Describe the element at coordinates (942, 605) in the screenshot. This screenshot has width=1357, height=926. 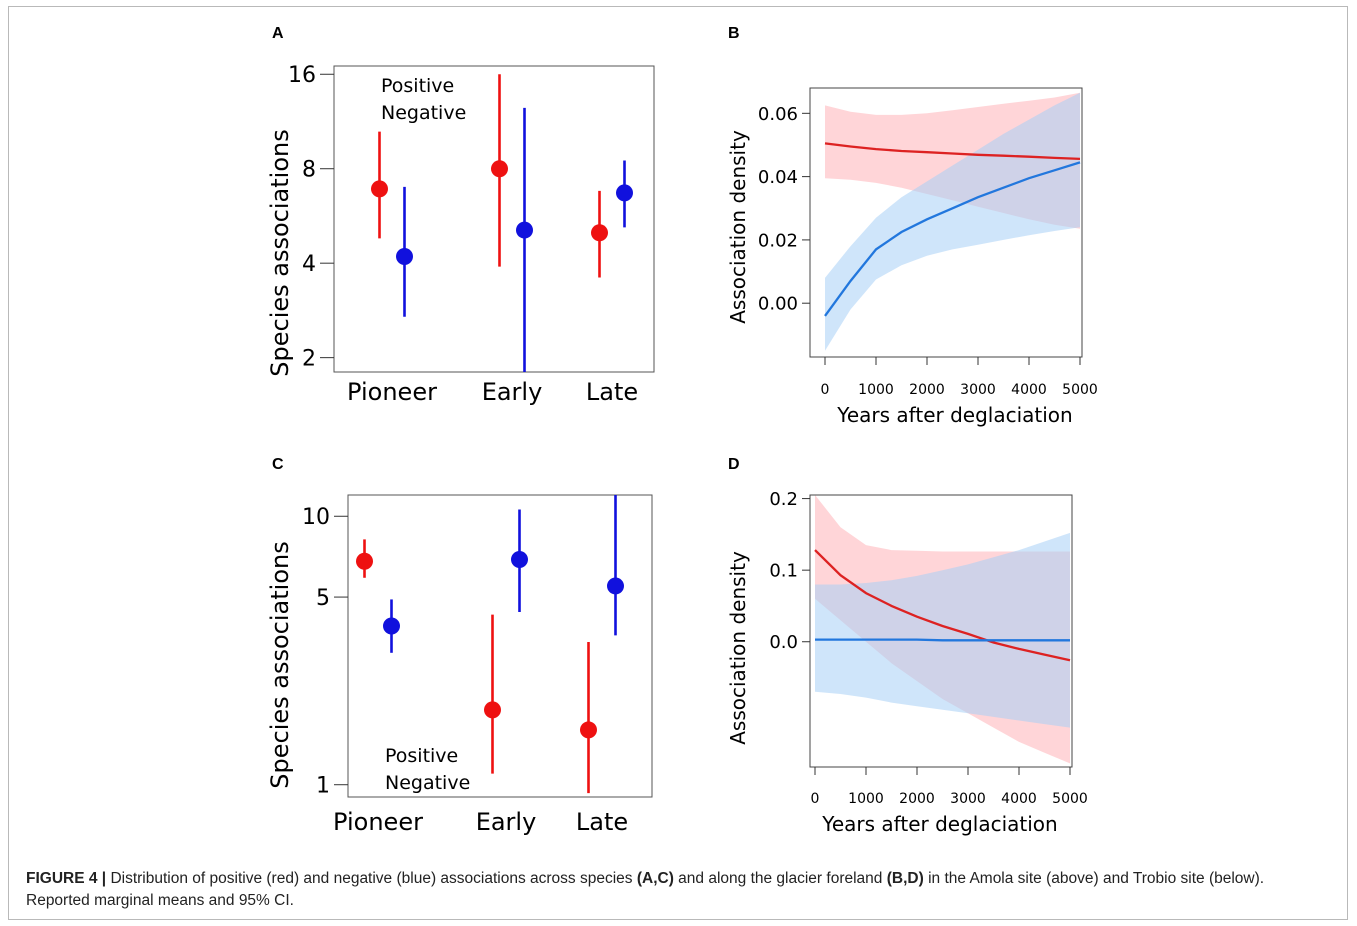
I see `positive-trend-line-d` at that location.